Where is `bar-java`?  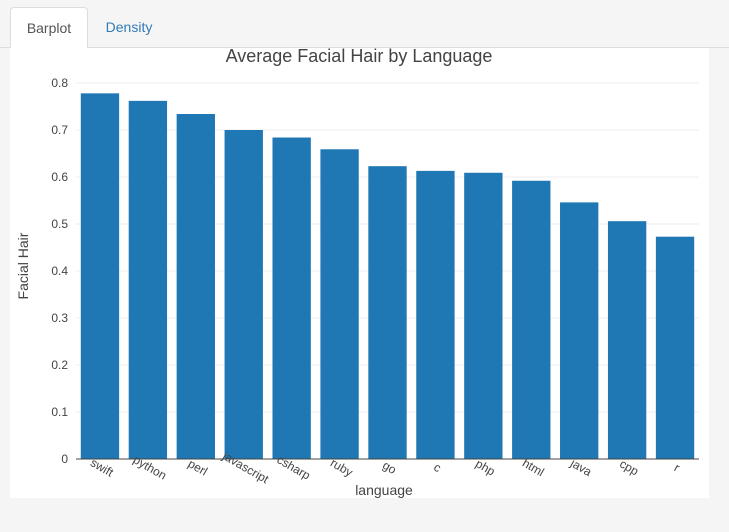 bar-java is located at coordinates (579, 330).